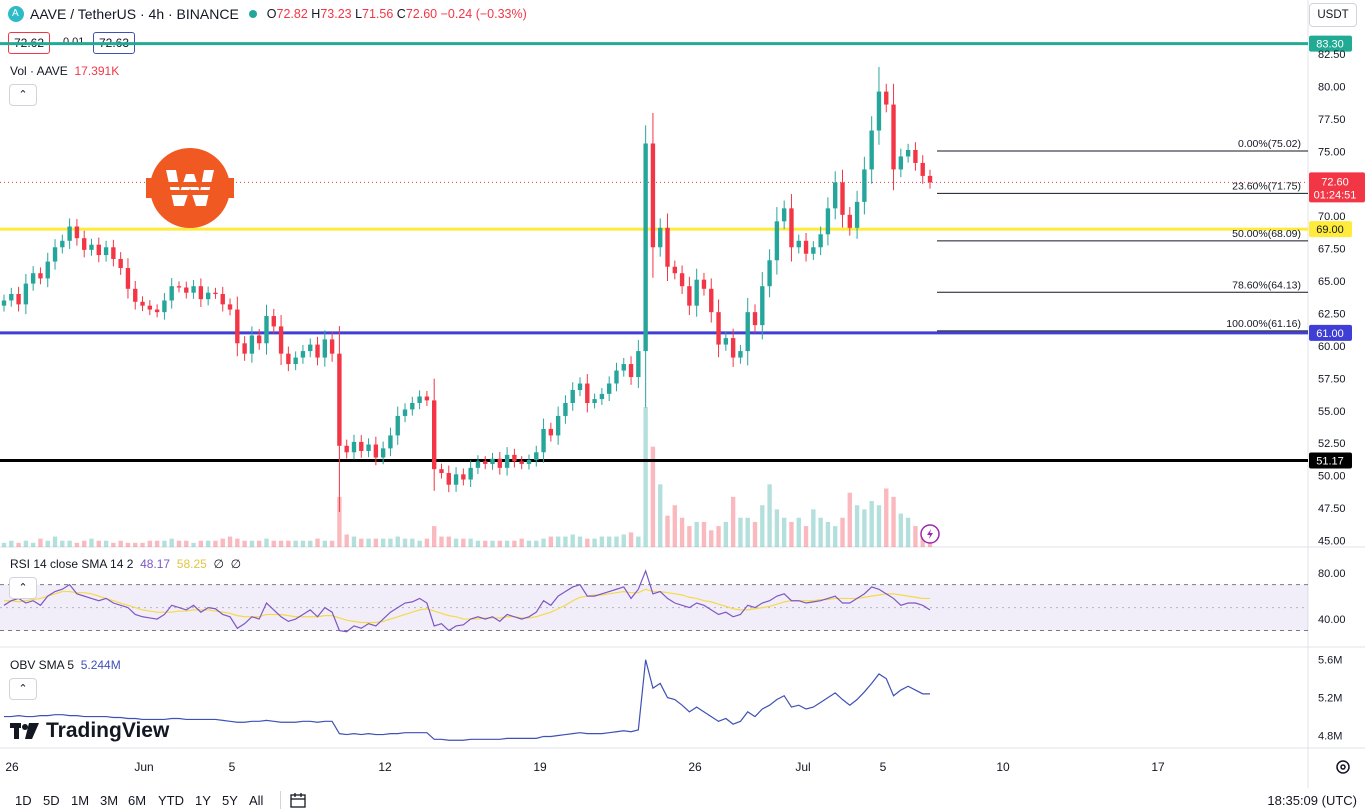 This screenshot has height=812, width=1365. Describe the element at coordinates (256, 800) in the screenshot. I see `timeframe-all-button: All` at that location.